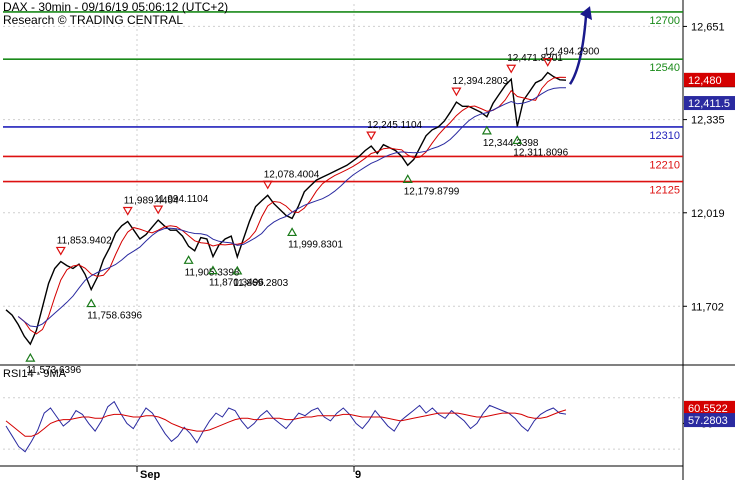 Image resolution: width=735 pixels, height=480 pixels. What do you see at coordinates (315, 244) in the screenshot?
I see `swing-low-label: 11,999.8301` at bounding box center [315, 244].